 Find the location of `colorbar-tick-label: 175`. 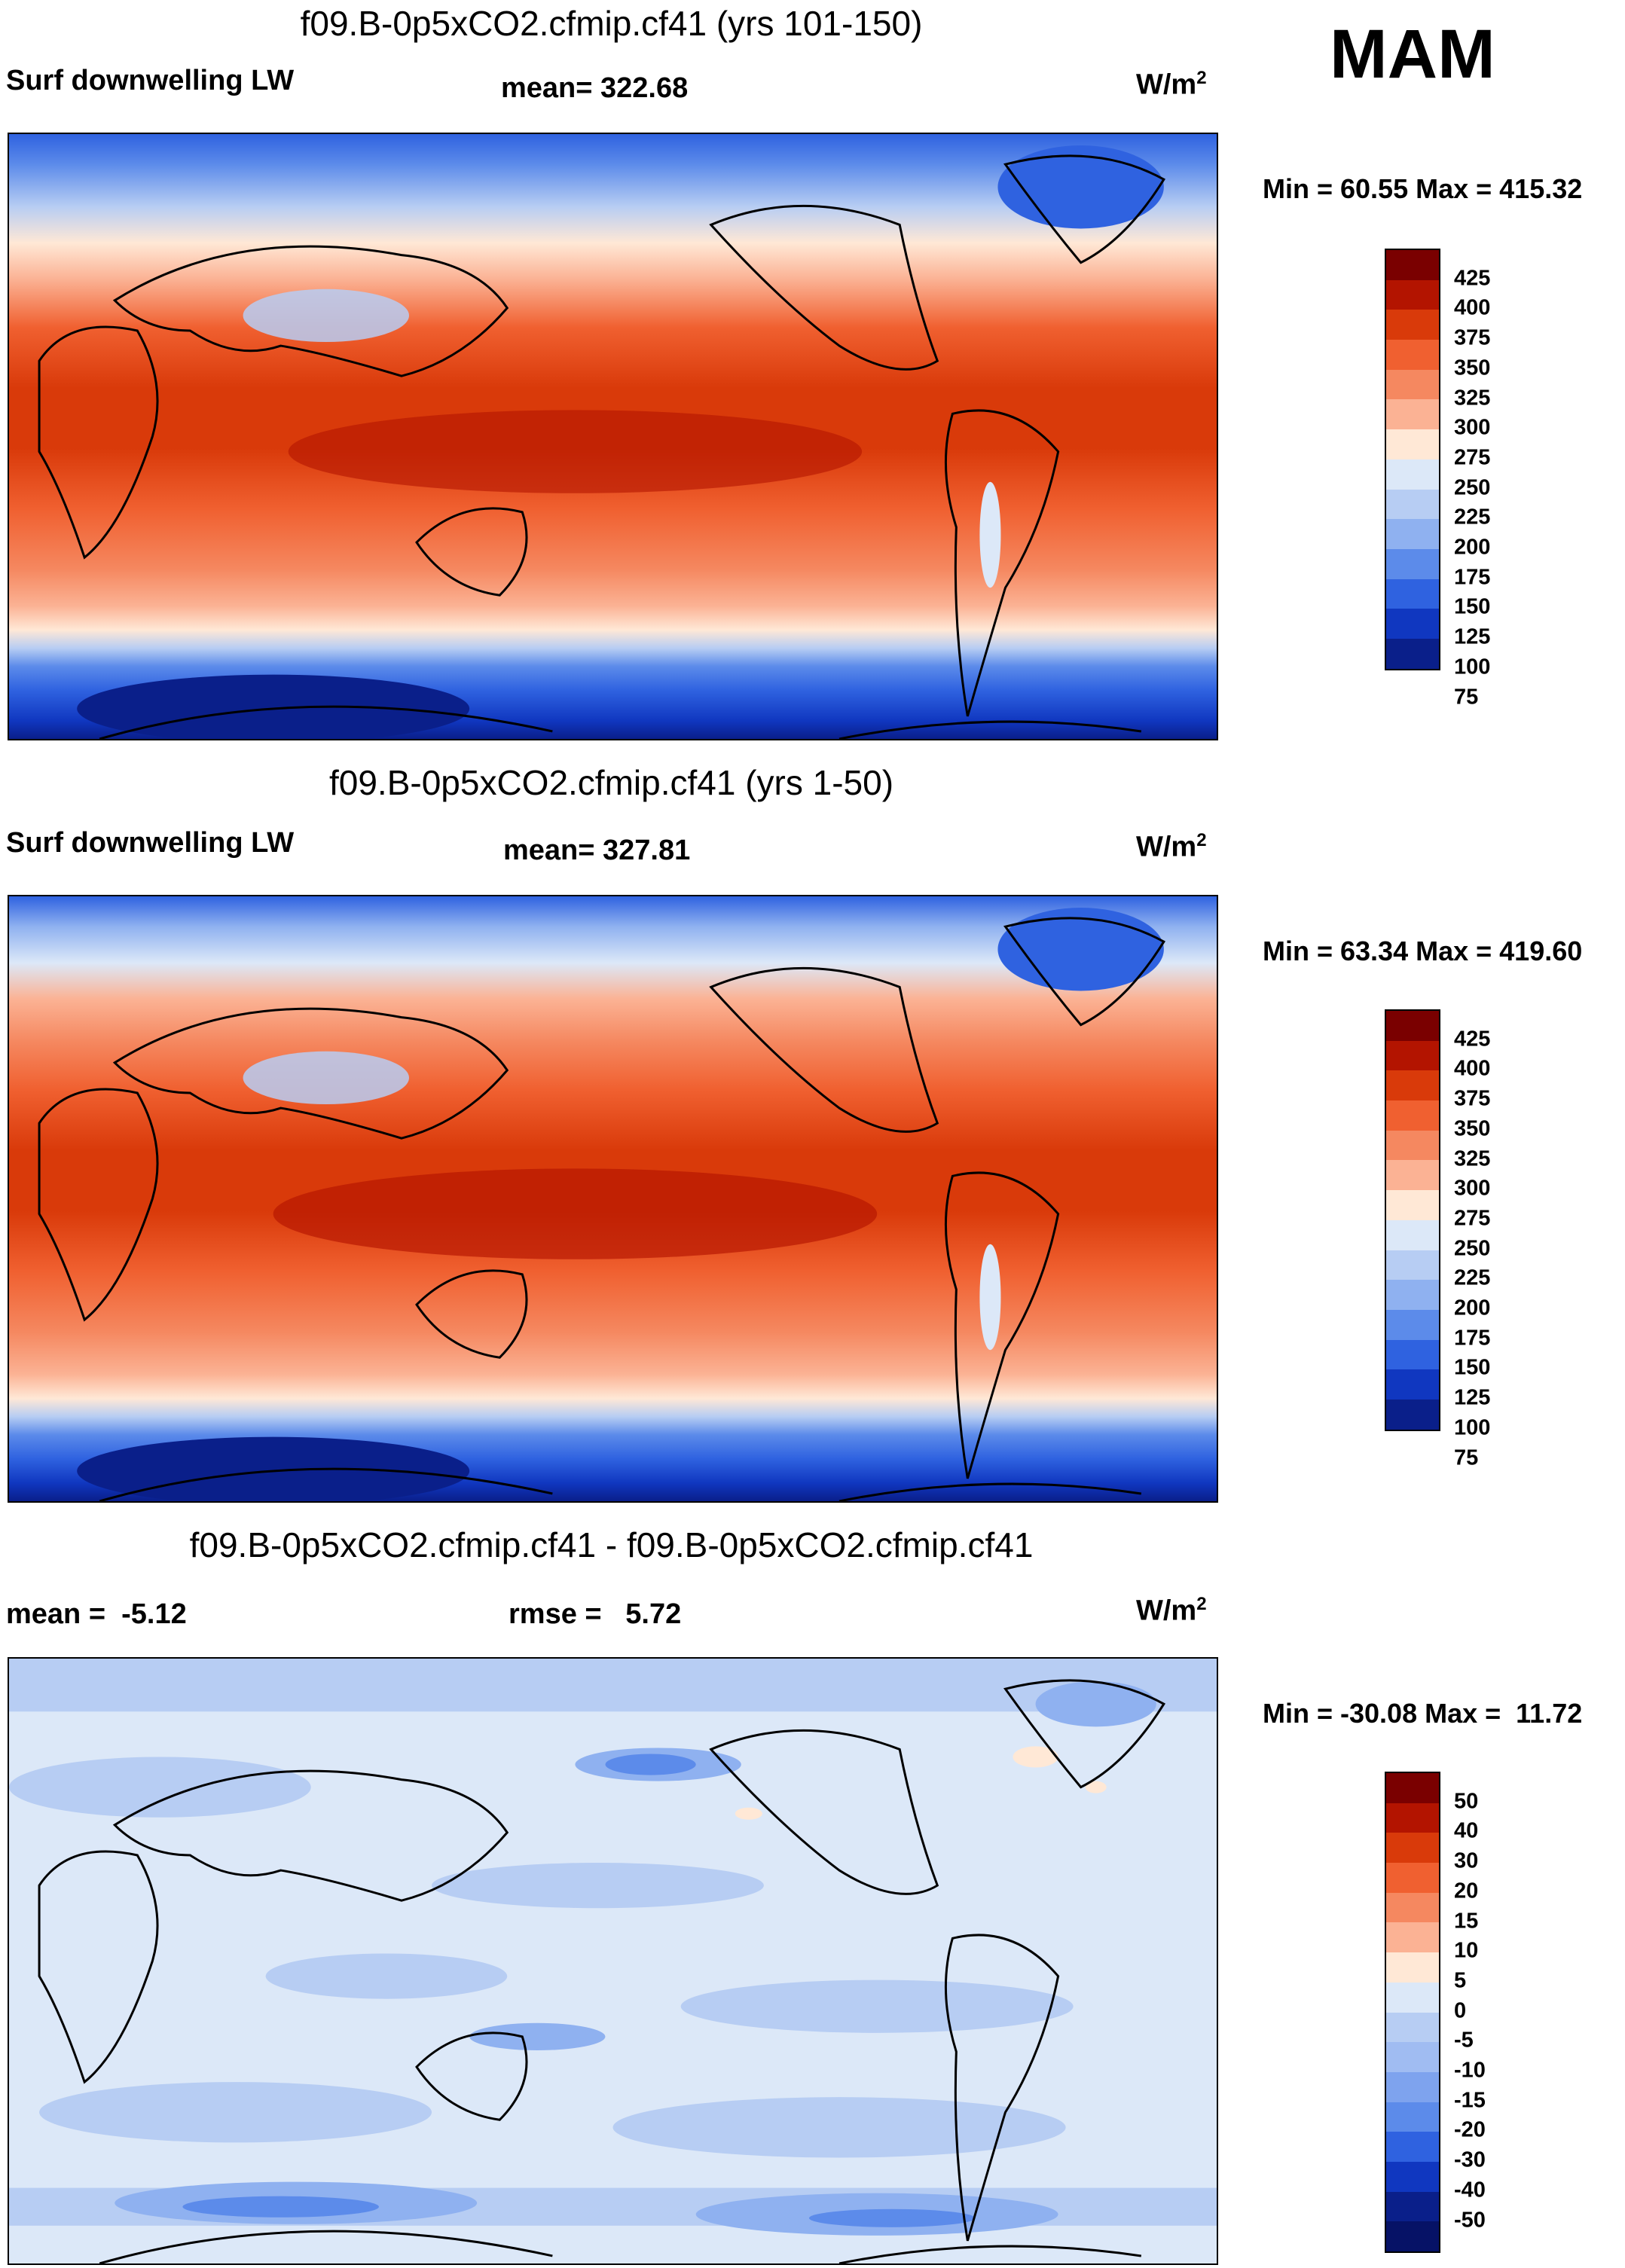

colorbar-tick-label: 175 is located at coordinates (1472, 1338).